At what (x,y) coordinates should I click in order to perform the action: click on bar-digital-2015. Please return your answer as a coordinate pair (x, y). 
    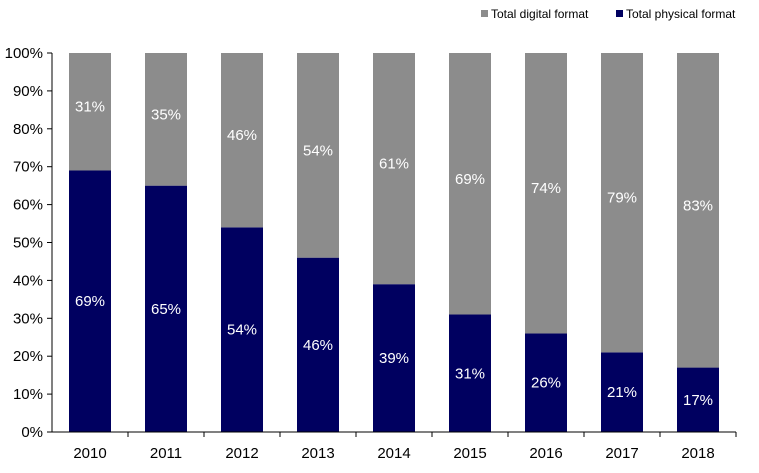
    Looking at the image, I should click on (470, 184).